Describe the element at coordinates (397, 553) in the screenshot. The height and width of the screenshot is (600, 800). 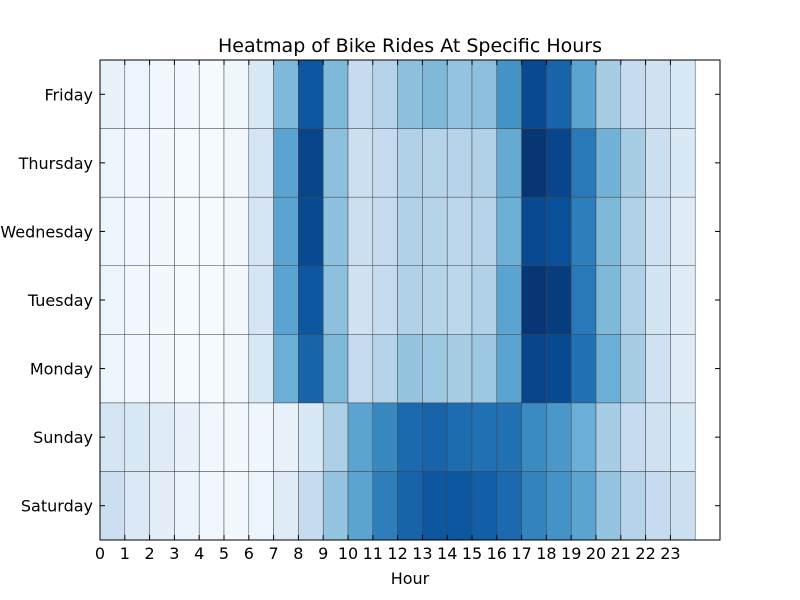
I see `x-tick-label: 12` at that location.